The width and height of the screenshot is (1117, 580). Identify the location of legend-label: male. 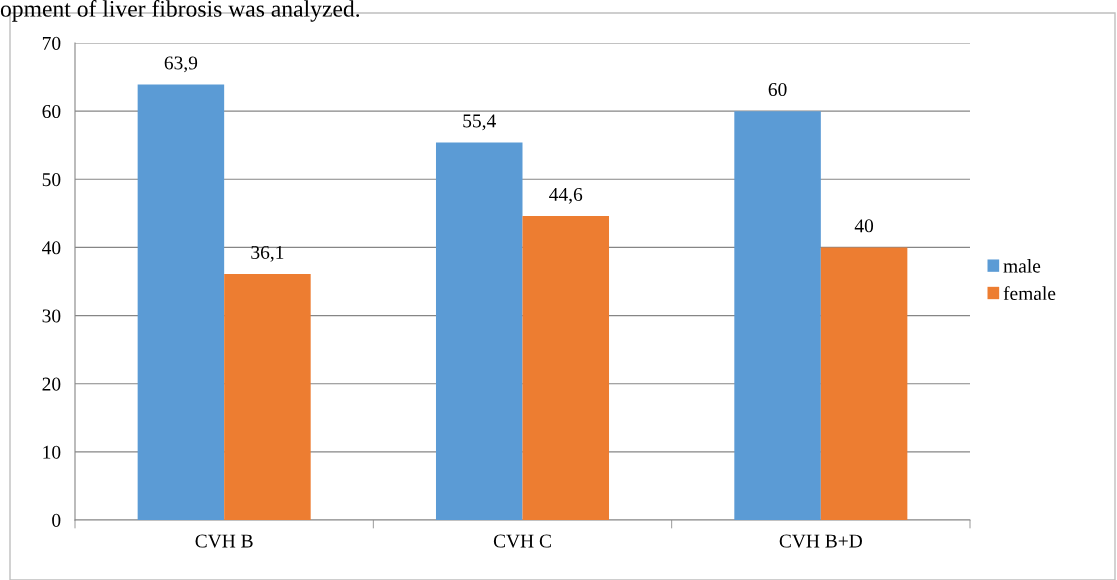
(1022, 266).